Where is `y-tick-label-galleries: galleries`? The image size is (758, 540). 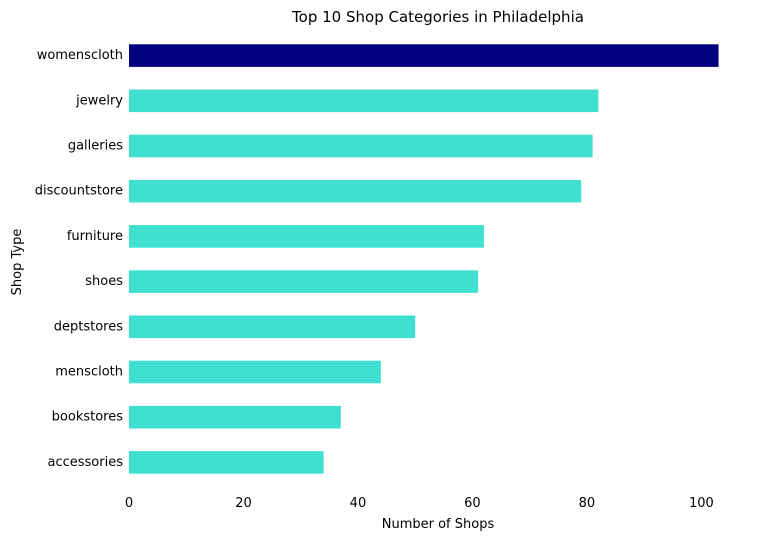 y-tick-label-galleries: galleries is located at coordinates (95, 146).